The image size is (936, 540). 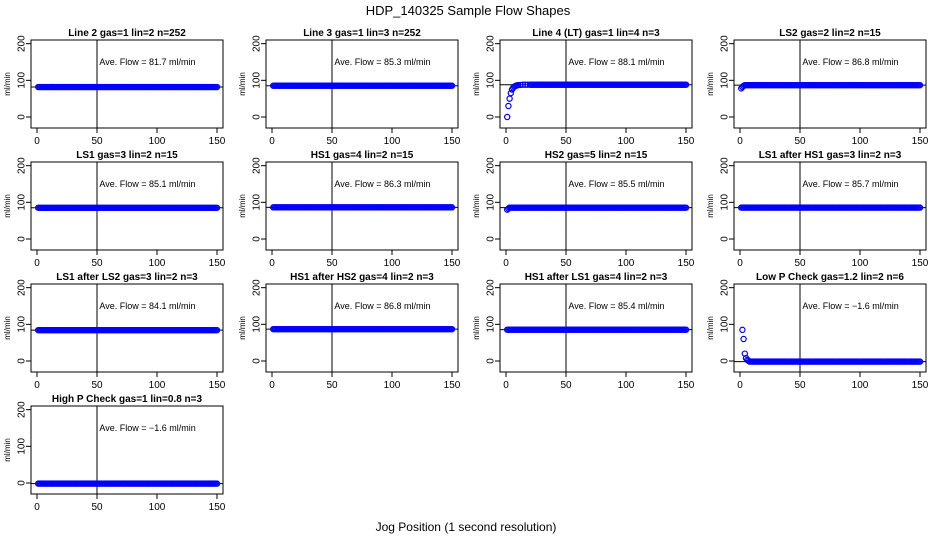 I want to click on average-flow-annotation: Ave. Flow = 85.5 ml/min, so click(x=616, y=184).